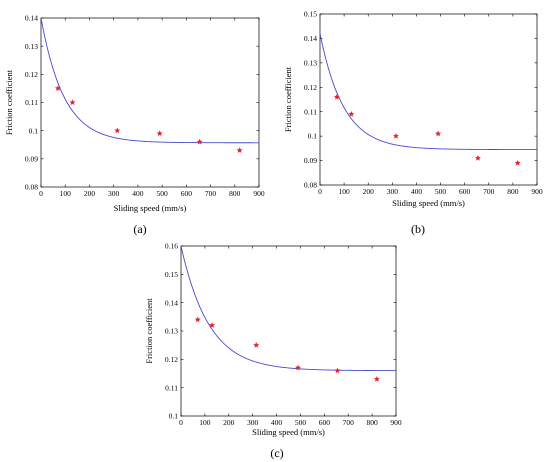 The image size is (550, 462). What do you see at coordinates (418, 229) in the screenshot?
I see `panel-label: (b)` at bounding box center [418, 229].